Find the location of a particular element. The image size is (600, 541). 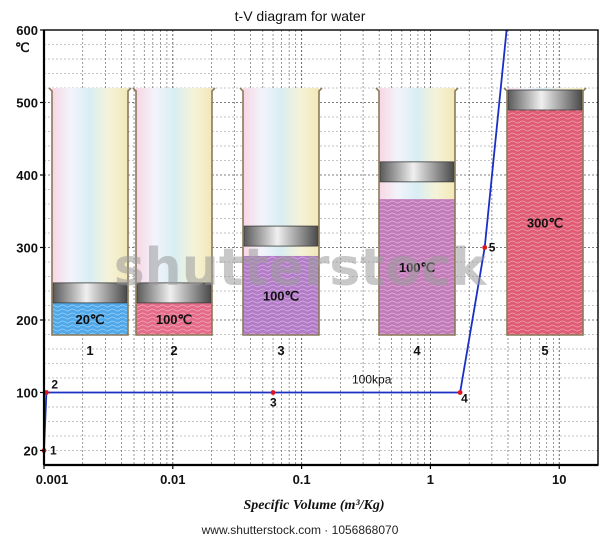

state-point-label: 5 is located at coordinates (492, 248).